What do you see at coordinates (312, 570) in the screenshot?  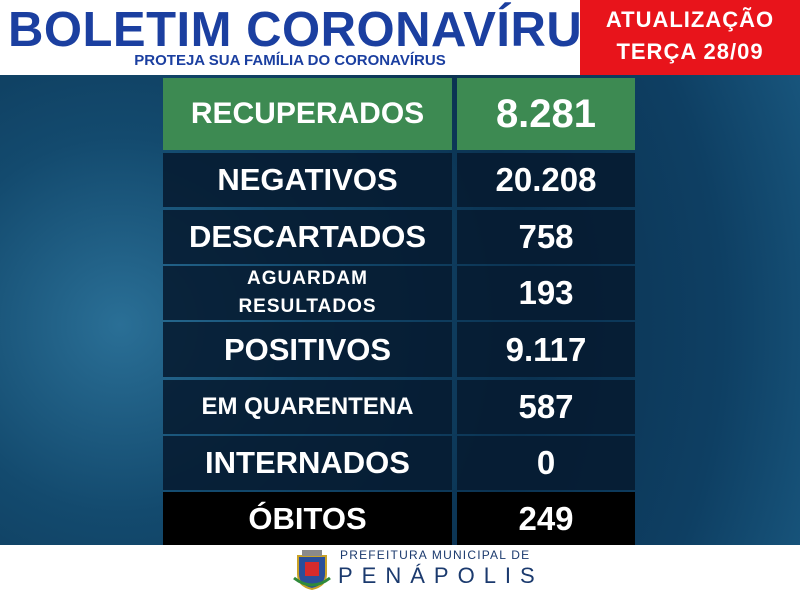 I see `coat-of-arms` at bounding box center [312, 570].